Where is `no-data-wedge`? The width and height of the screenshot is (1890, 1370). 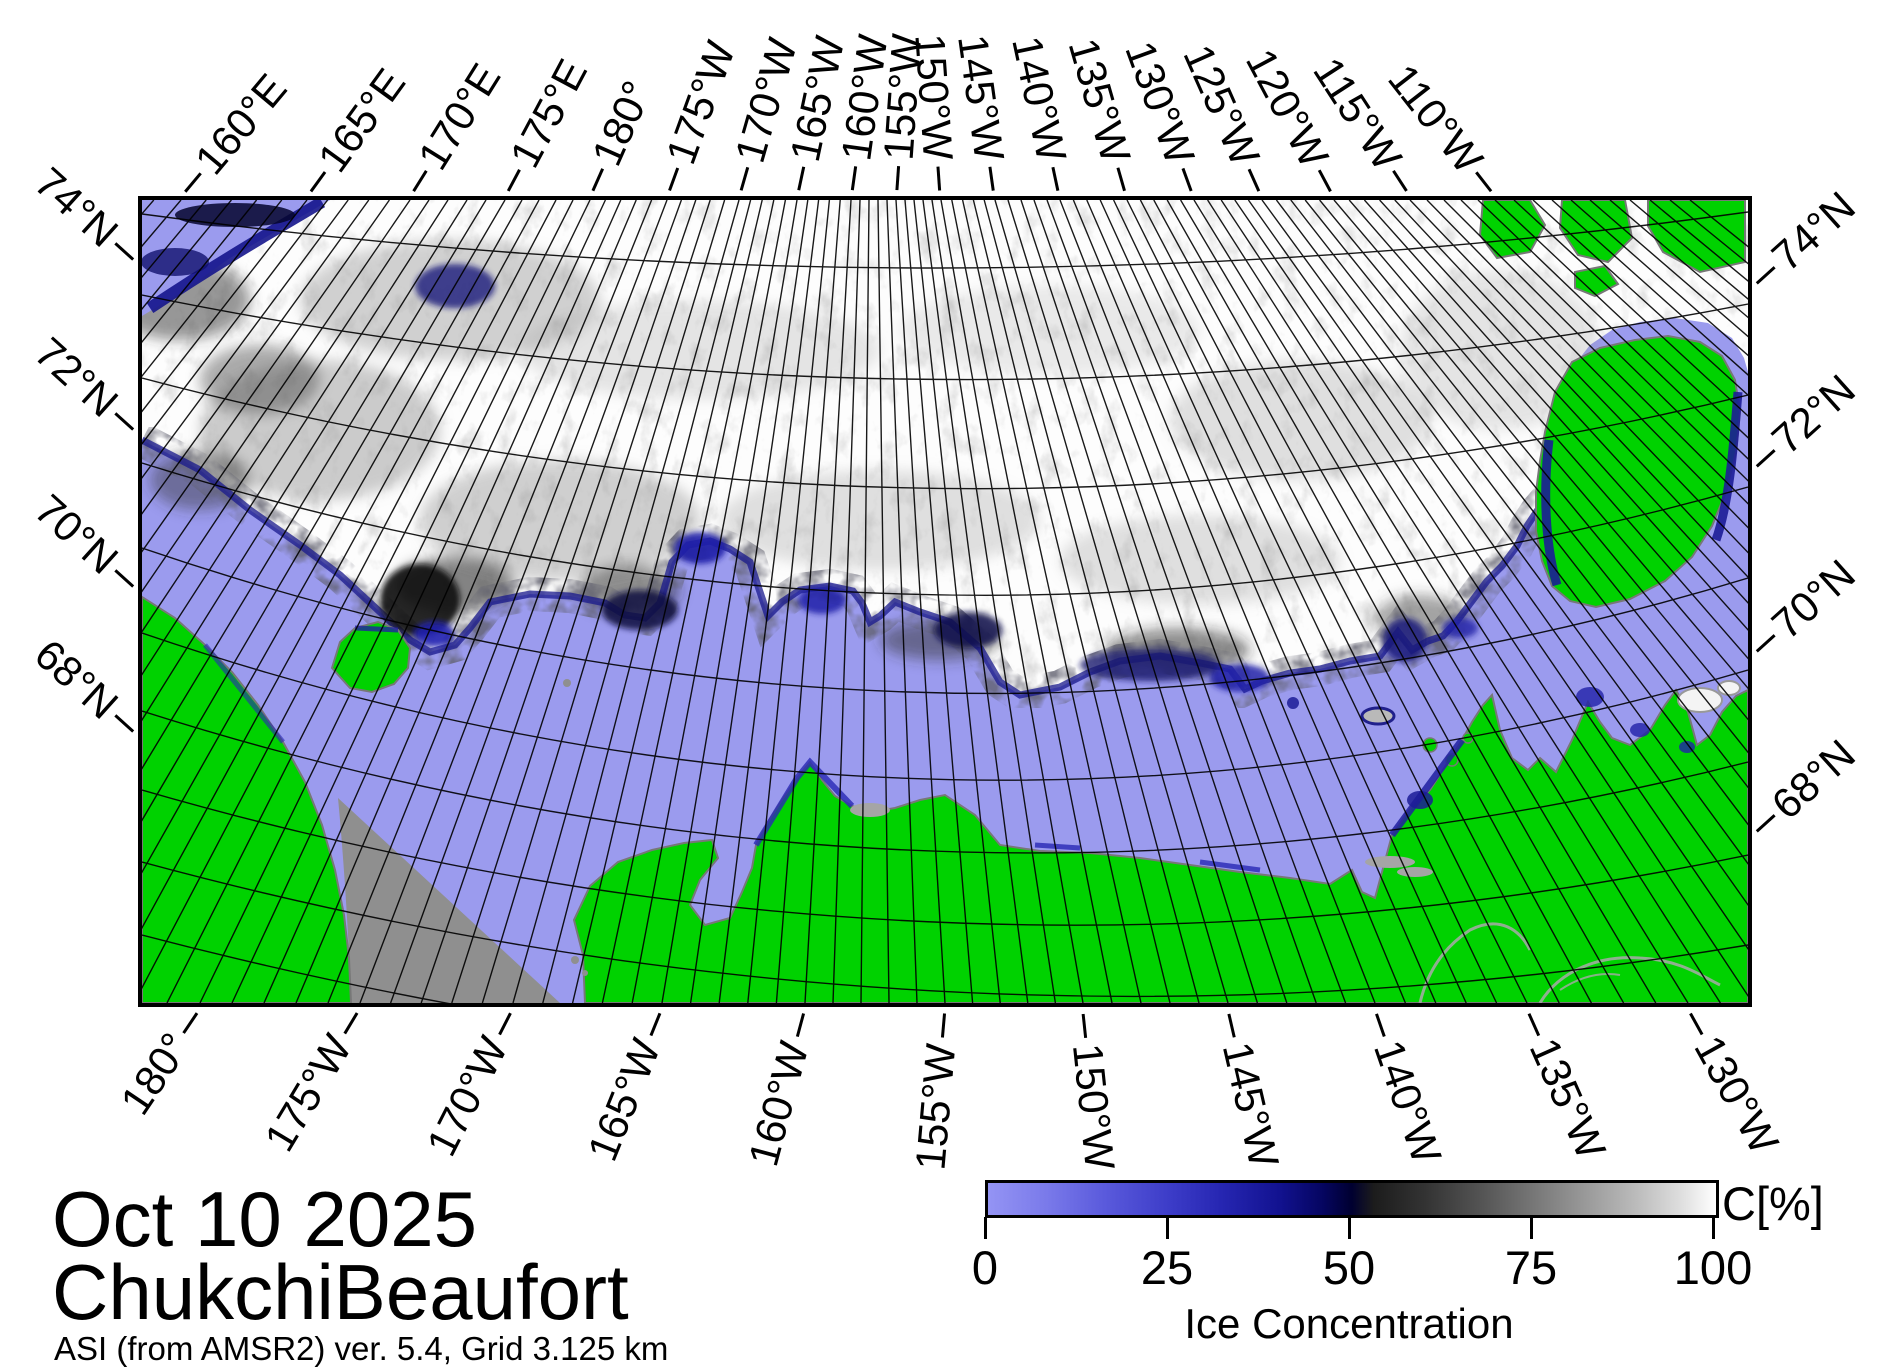
no-data-wedge is located at coordinates (449, 900).